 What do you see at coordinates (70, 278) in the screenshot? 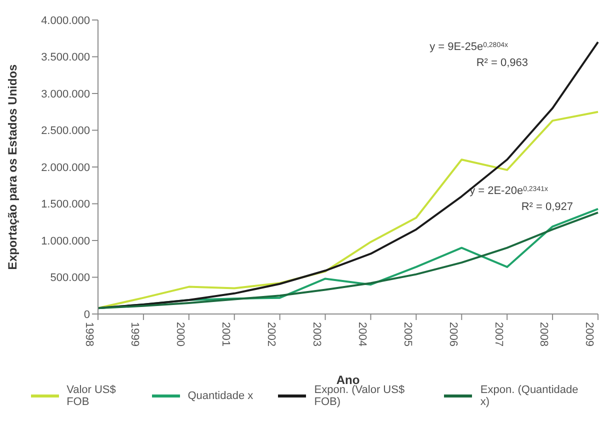
I see `y-tick-label: 500.000` at bounding box center [70, 278].